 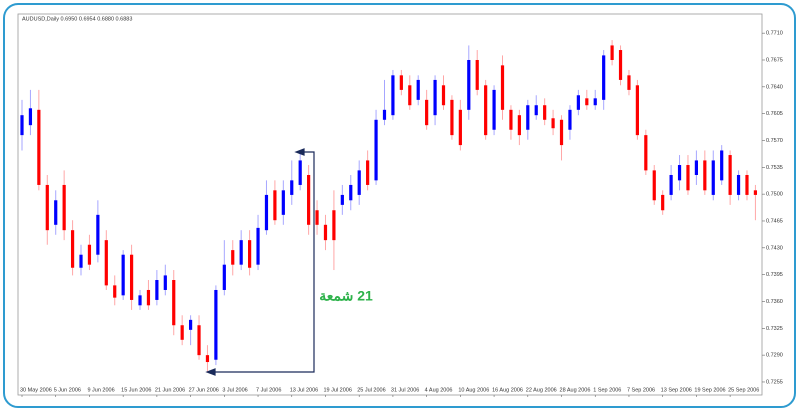 I want to click on annotation: 21 شمعة, so click(x=346, y=296).